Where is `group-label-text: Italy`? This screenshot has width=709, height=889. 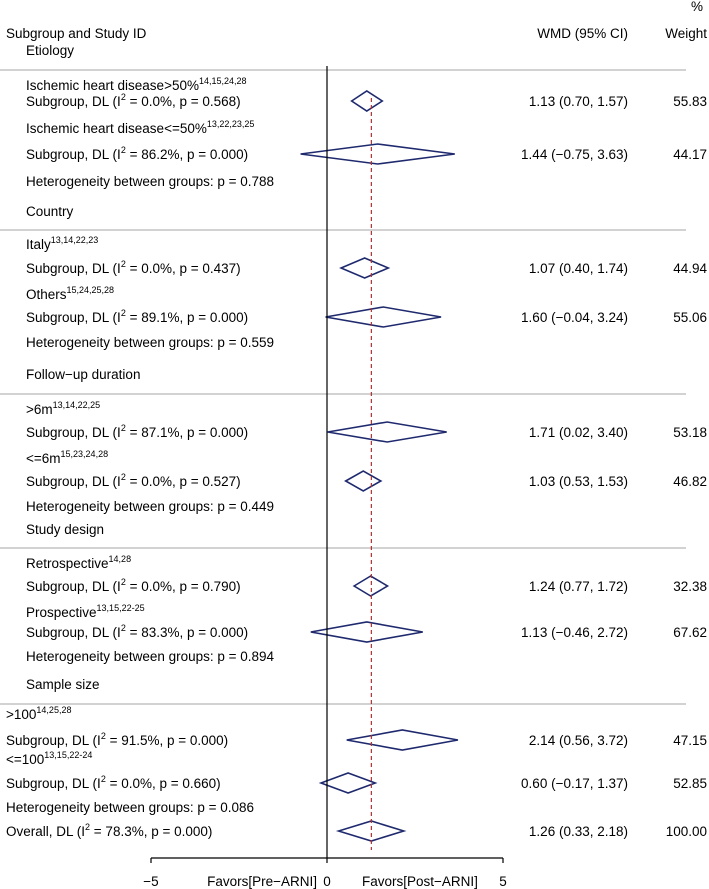 group-label-text: Italy is located at coordinates (38, 244).